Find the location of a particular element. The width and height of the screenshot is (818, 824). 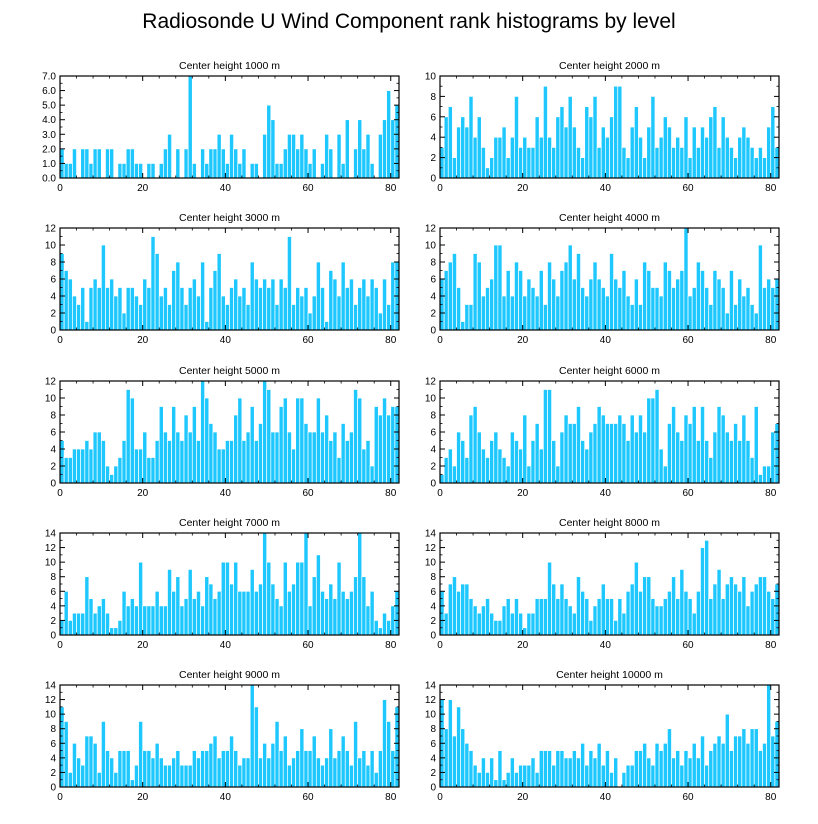

y-tick-label: 4 is located at coordinates (53, 450).